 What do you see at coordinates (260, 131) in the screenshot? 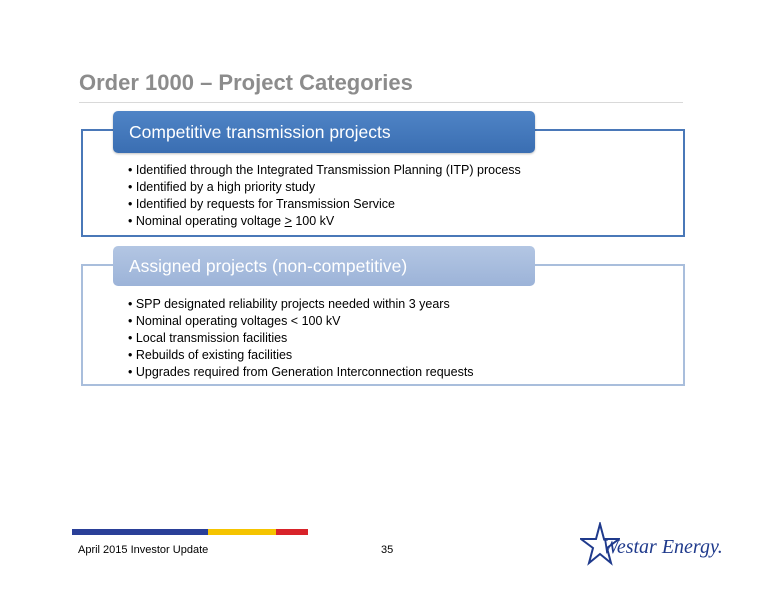
I see `competitive-projects-header-label: Competitive transmission projects` at bounding box center [260, 131].